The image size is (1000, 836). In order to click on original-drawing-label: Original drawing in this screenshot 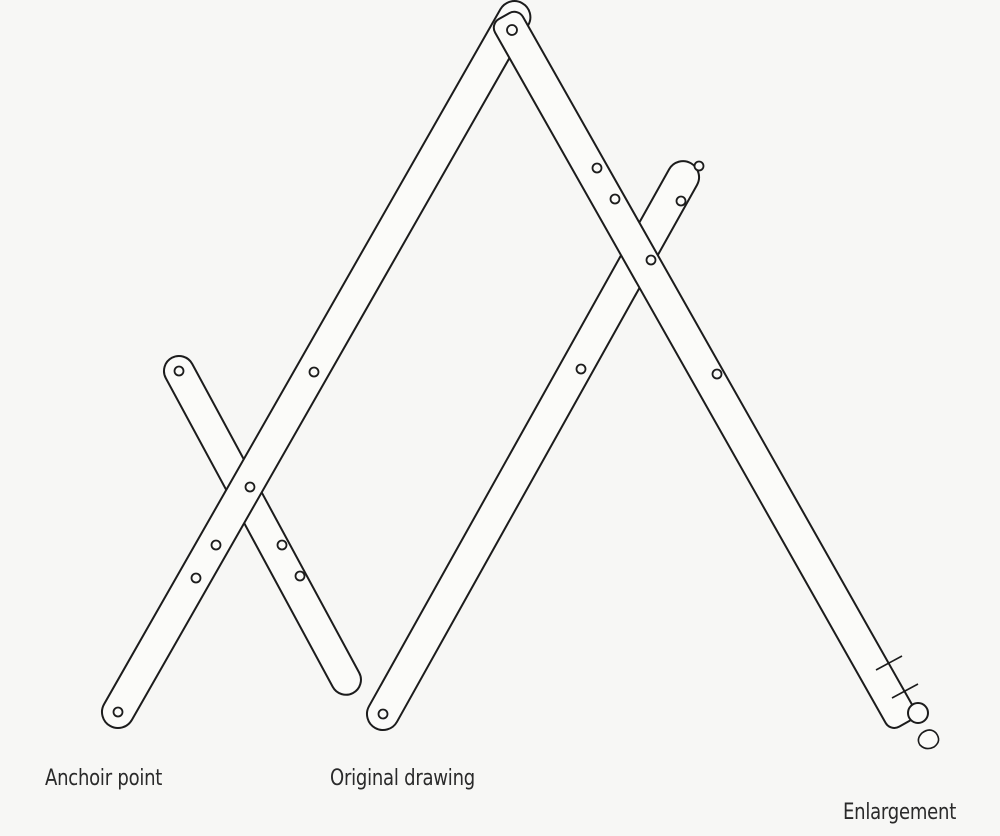, I will do `click(402, 778)`.